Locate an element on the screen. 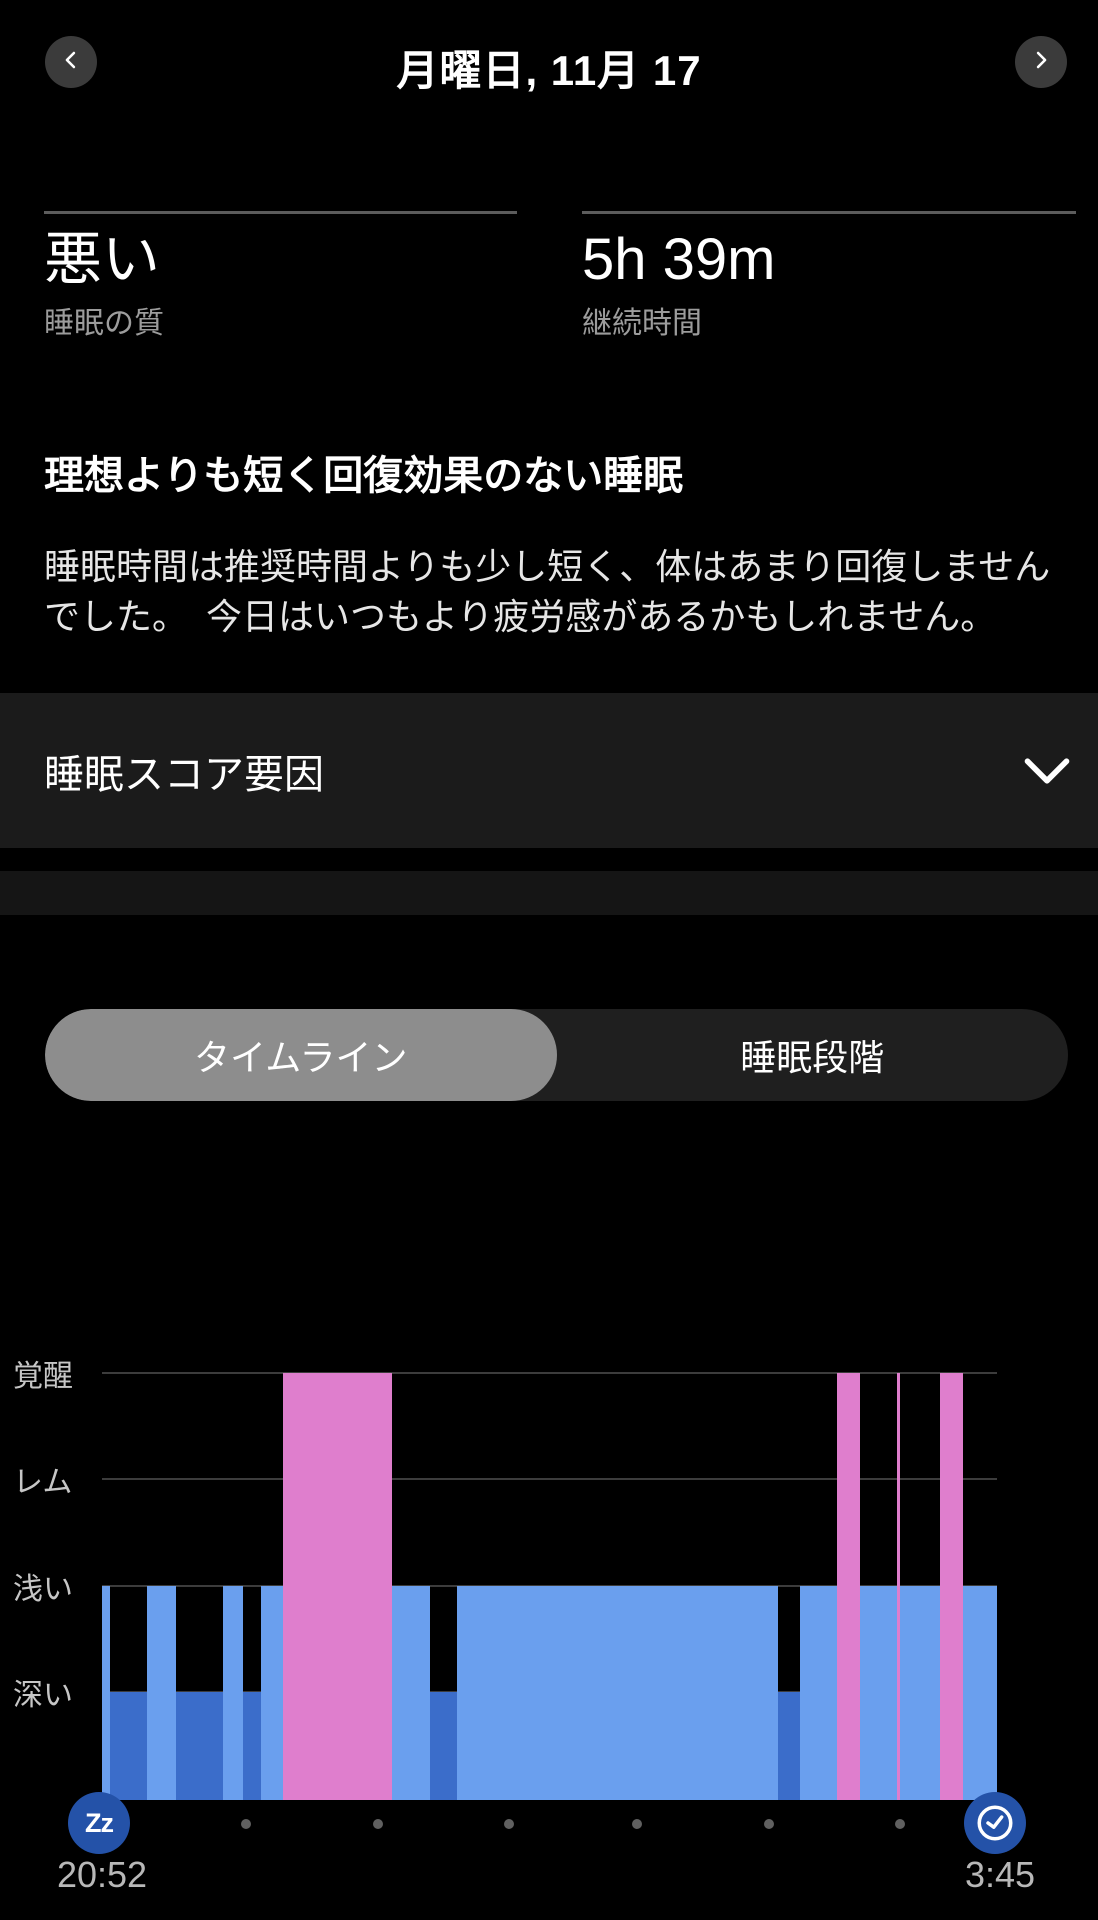 This screenshot has width=1098, height=1920. tab-timeline: タイムライン is located at coordinates (301, 1055).